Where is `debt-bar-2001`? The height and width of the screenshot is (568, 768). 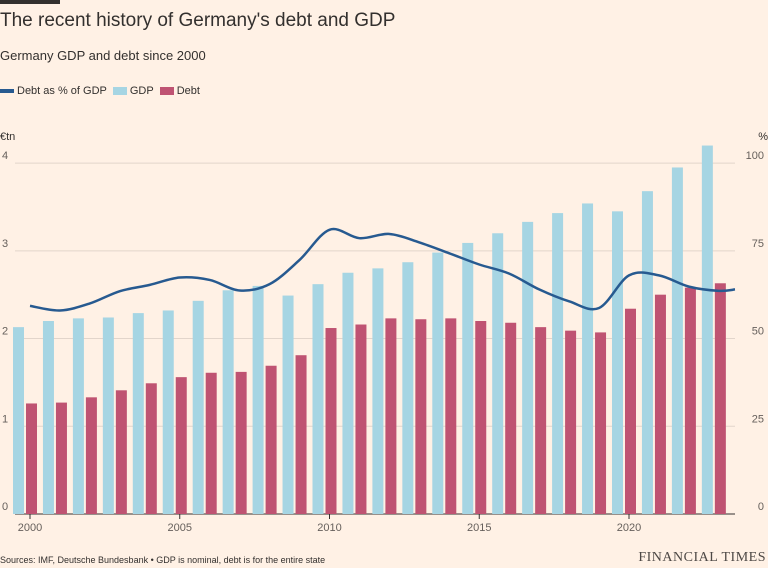
debt-bar-2001 is located at coordinates (61, 458).